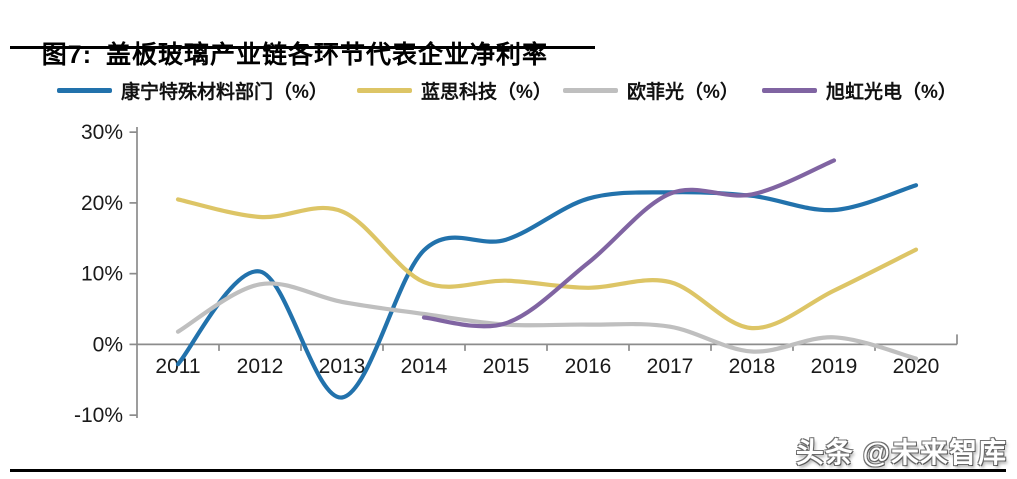  I want to click on x-tick-label: 2020, so click(916, 366).